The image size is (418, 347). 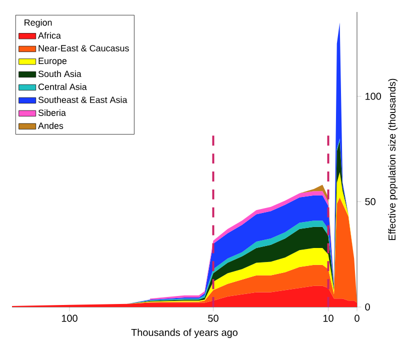 I want to click on legend-label: Near-East & Caucasus, so click(x=83, y=48).